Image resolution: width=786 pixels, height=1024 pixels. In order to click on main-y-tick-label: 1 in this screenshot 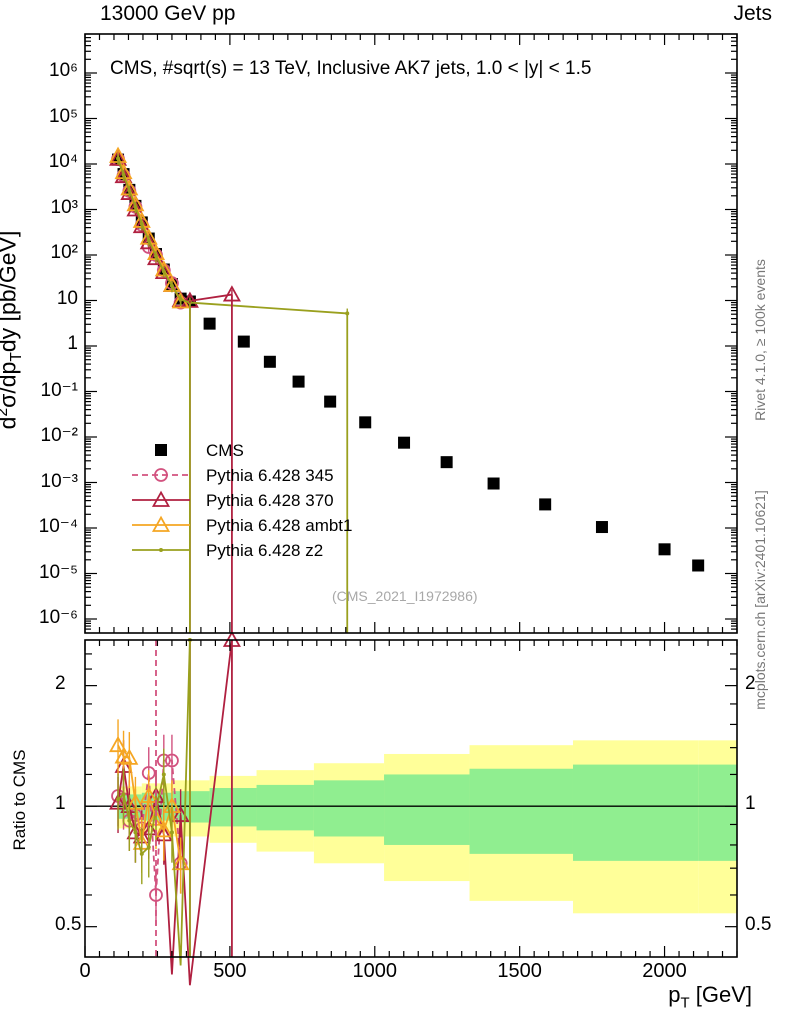, I will do `click(72, 343)`.